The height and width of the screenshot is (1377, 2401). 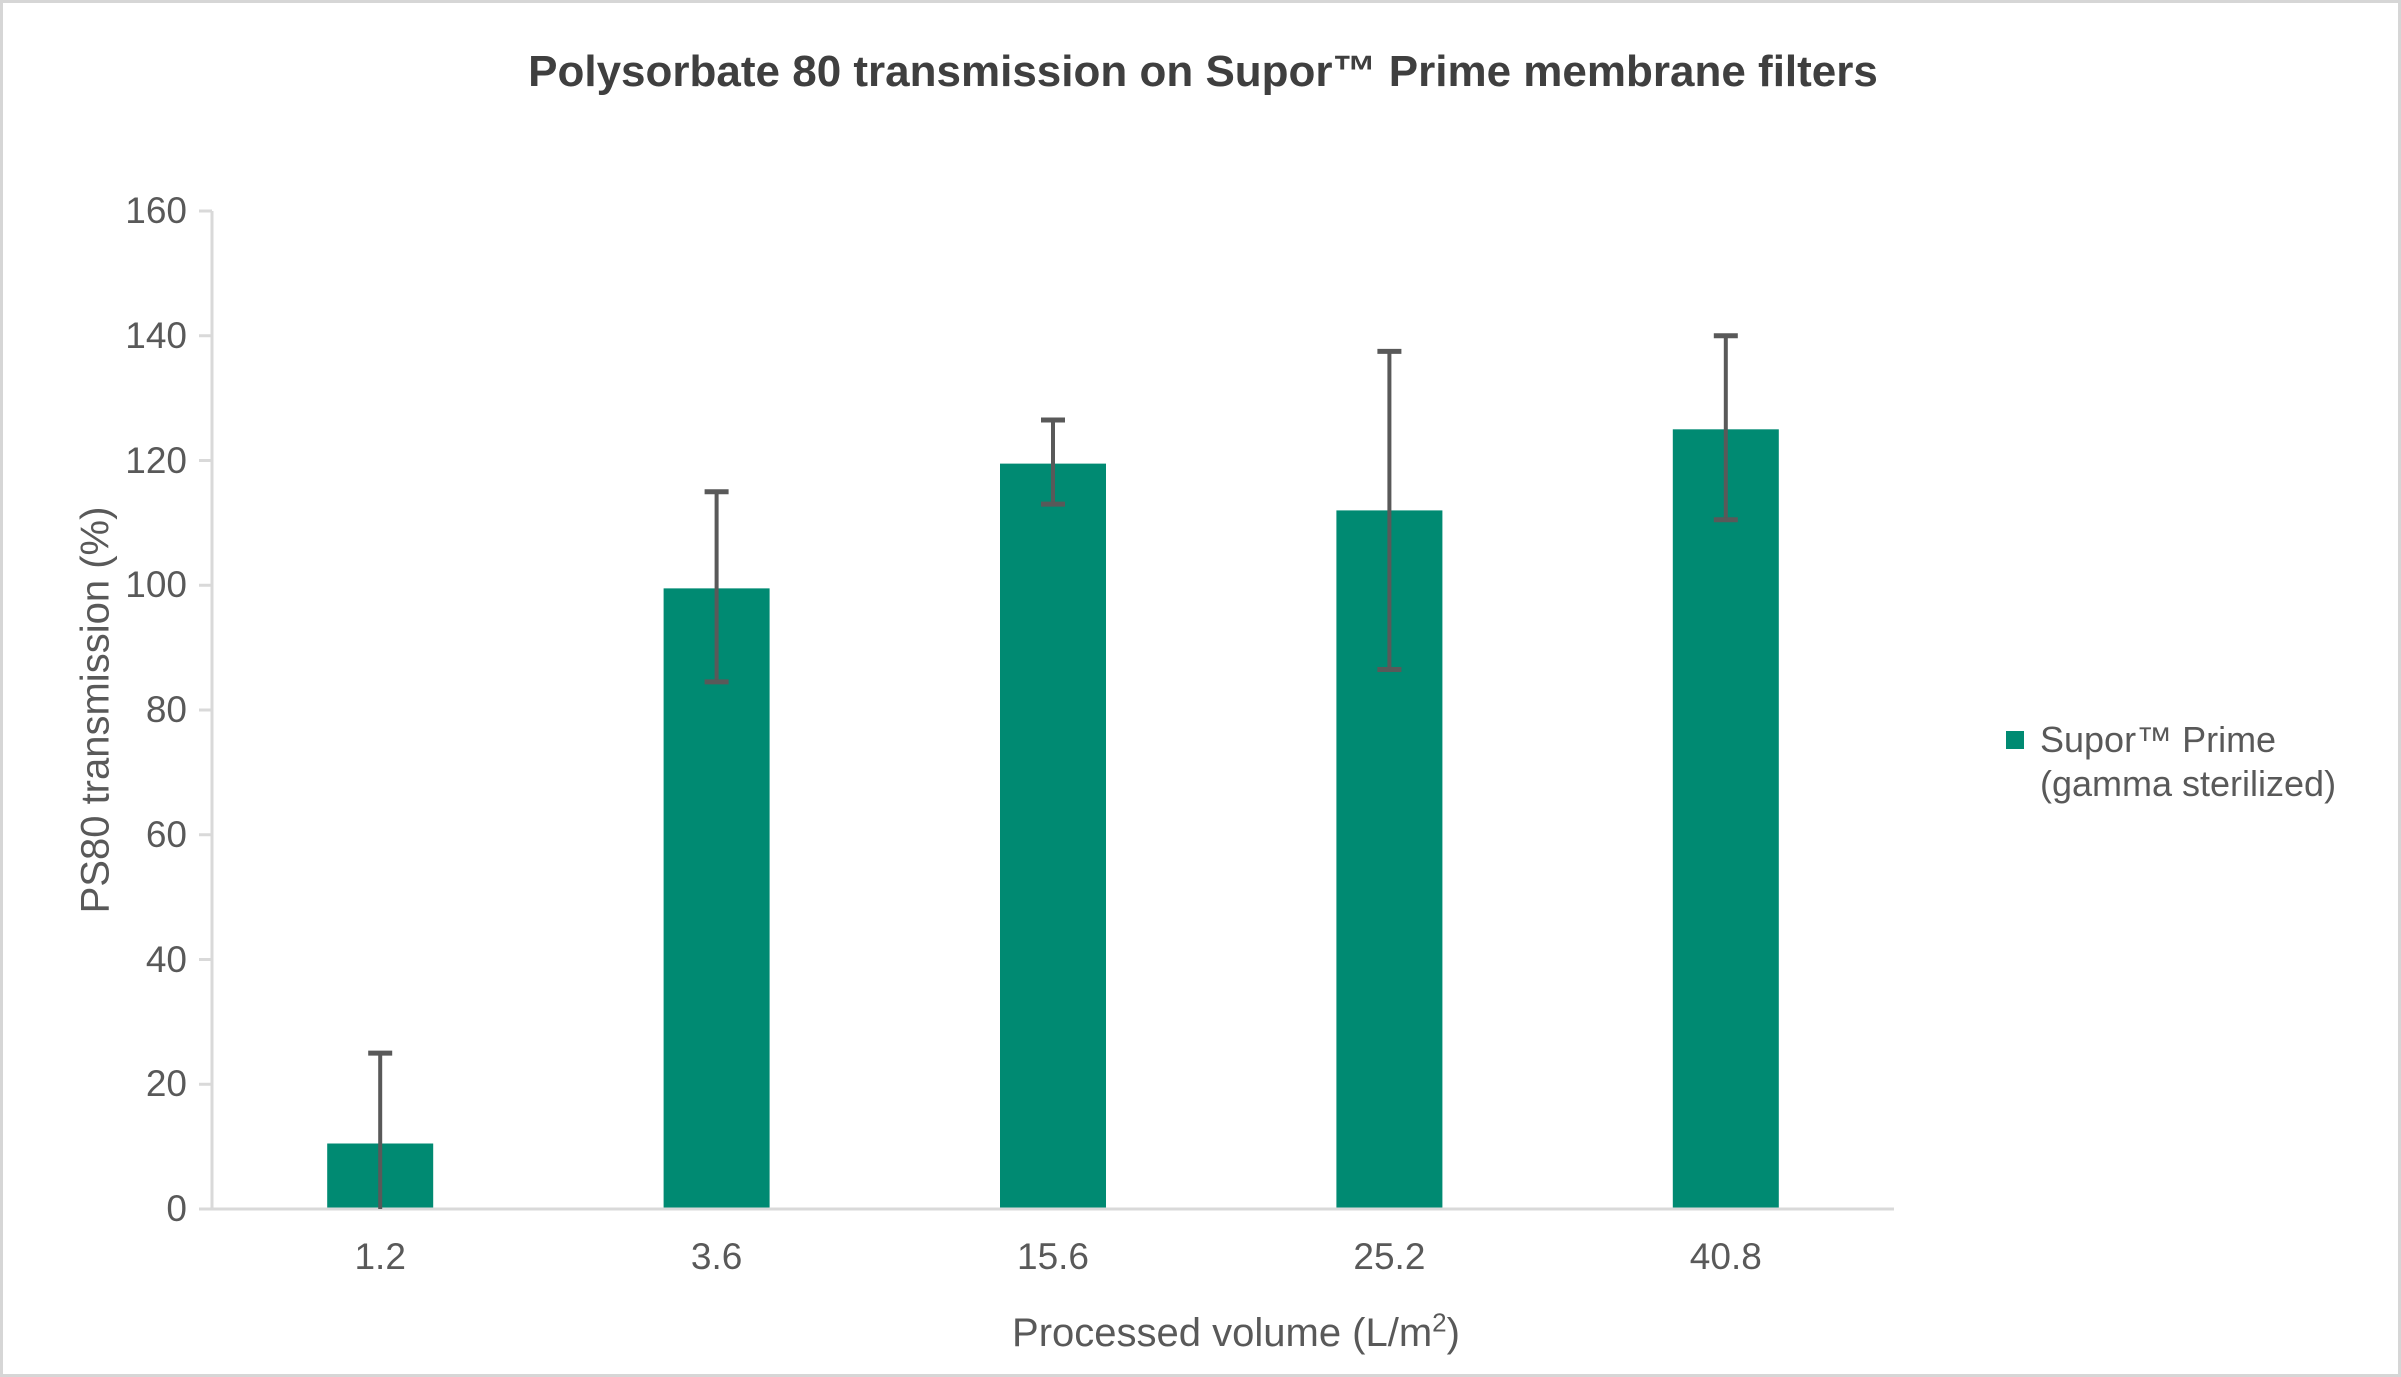 I want to click on y-tick-label: 120, so click(x=156, y=460).